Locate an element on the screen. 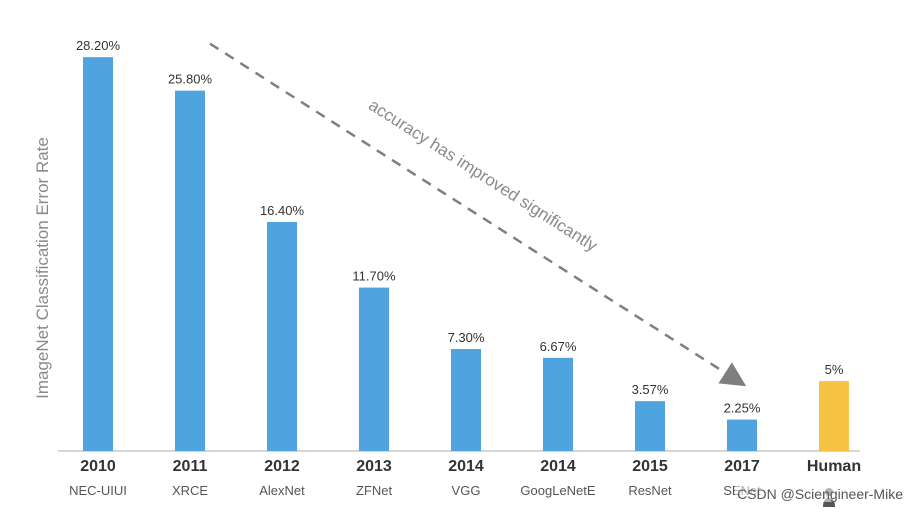  value-label-2: 16.40% is located at coordinates (282, 210).